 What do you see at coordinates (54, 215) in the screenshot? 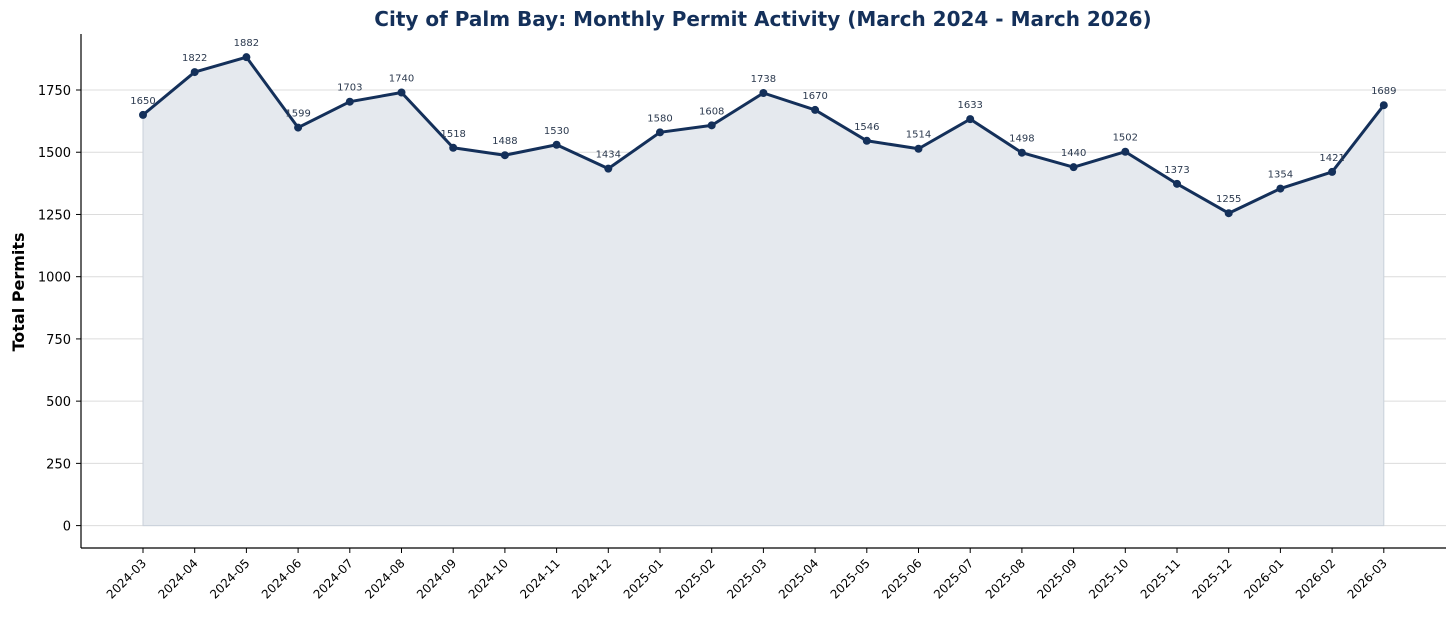
I see `y-tick-label: 1250` at bounding box center [54, 215].